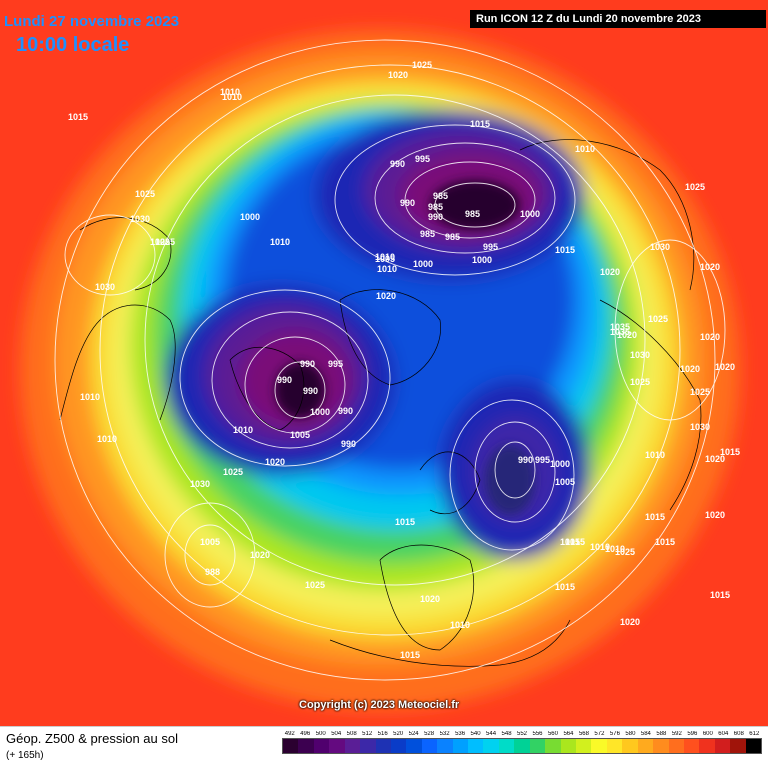  What do you see at coordinates (506, 734) in the screenshot?
I see `scale-label: 548` at bounding box center [506, 734].